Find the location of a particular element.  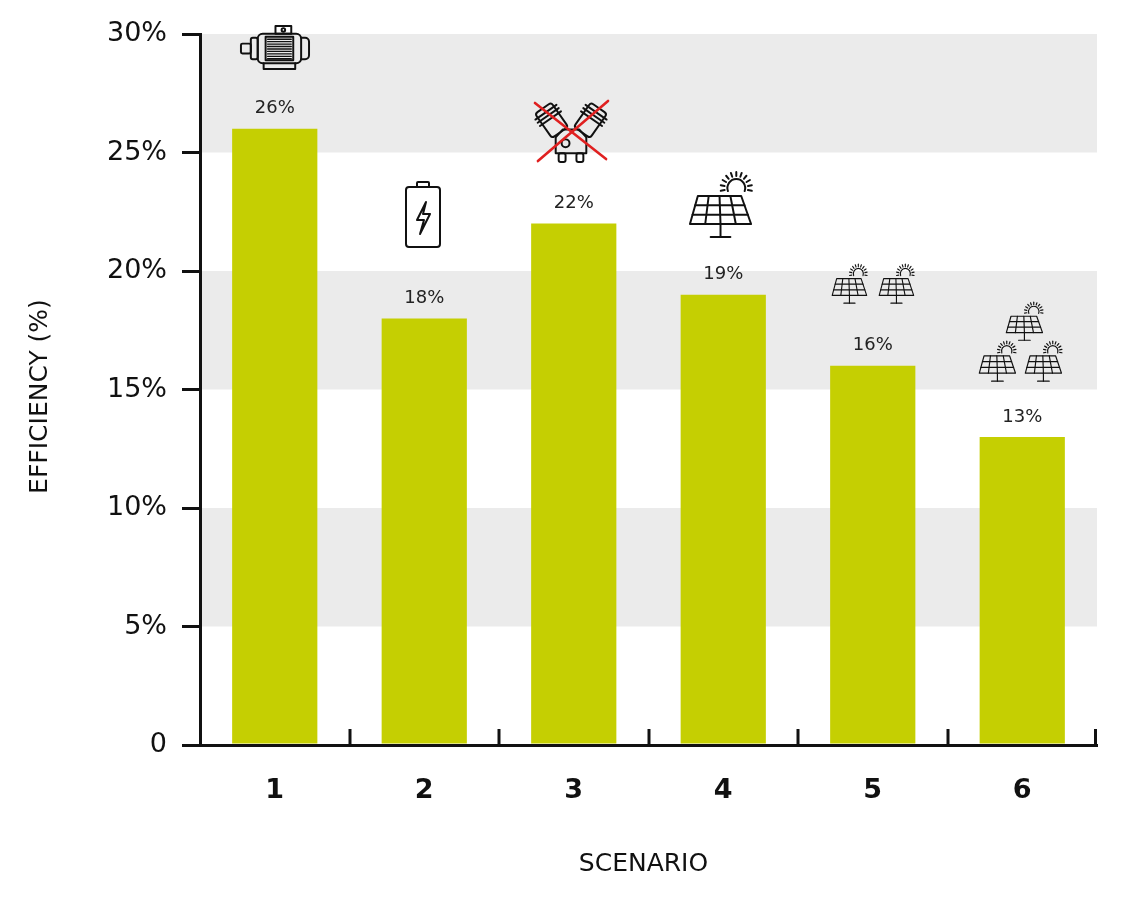

y-tick-label: 30% is located at coordinates (136, 32).